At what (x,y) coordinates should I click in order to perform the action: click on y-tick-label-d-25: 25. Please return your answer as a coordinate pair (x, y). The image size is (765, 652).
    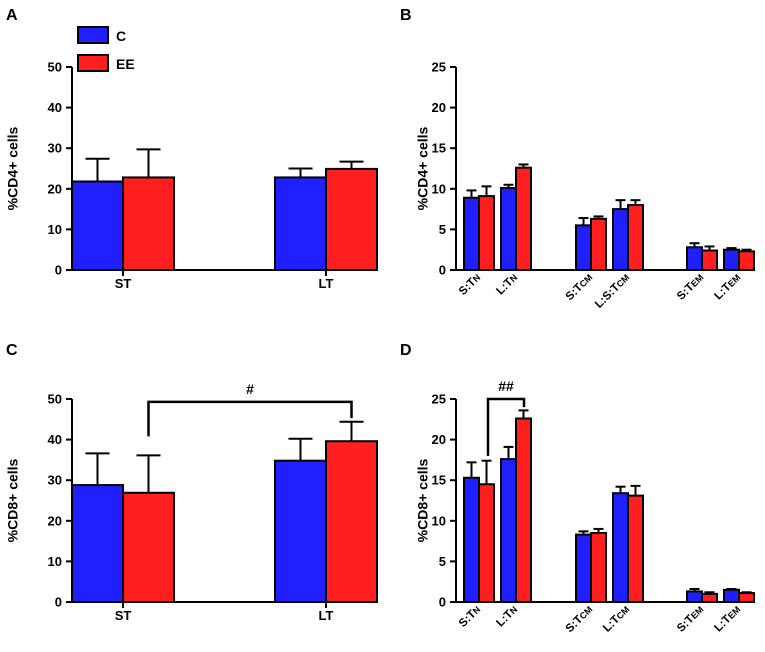
    Looking at the image, I should click on (439, 399).